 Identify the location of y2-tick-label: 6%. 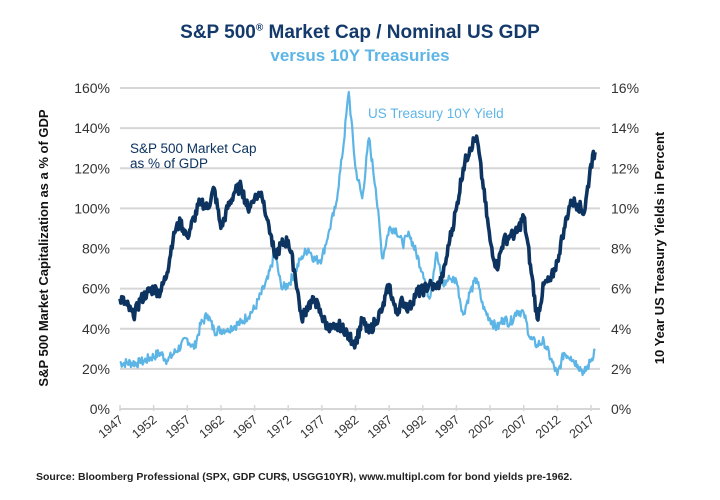
(621, 289).